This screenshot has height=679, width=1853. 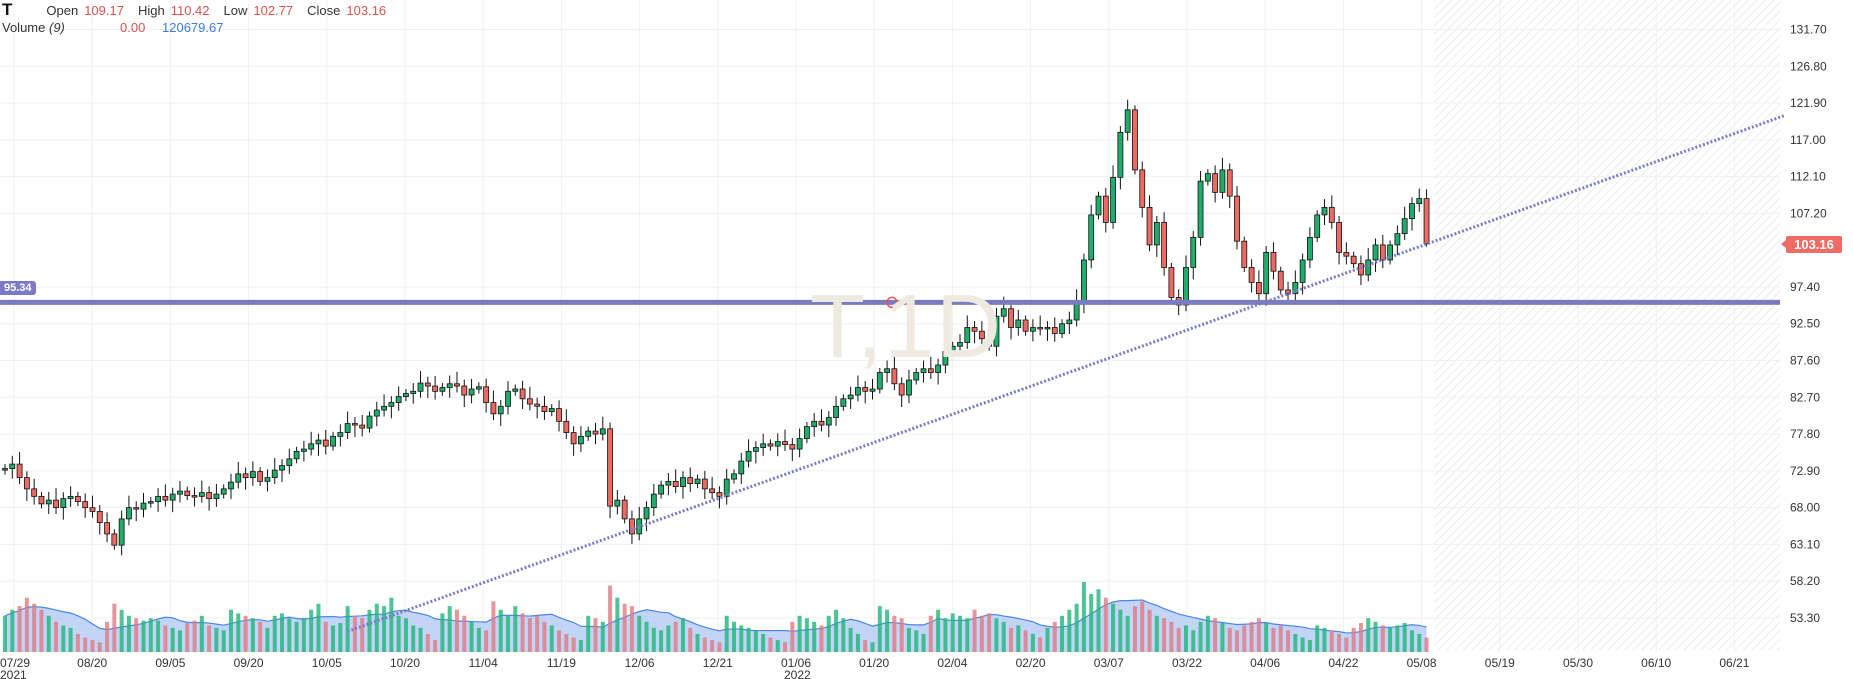 I want to click on date-tick-label: 09/05, so click(x=170, y=663).